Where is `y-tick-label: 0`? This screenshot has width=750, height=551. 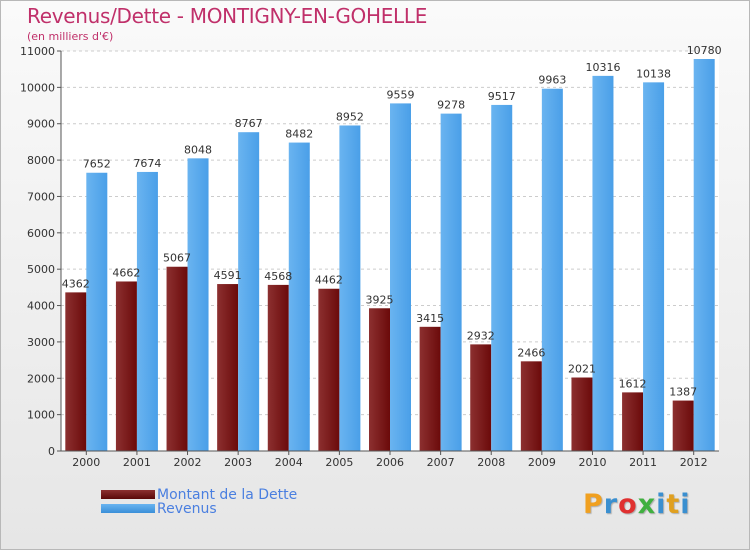
y-tick-label: 0 is located at coordinates (51, 451).